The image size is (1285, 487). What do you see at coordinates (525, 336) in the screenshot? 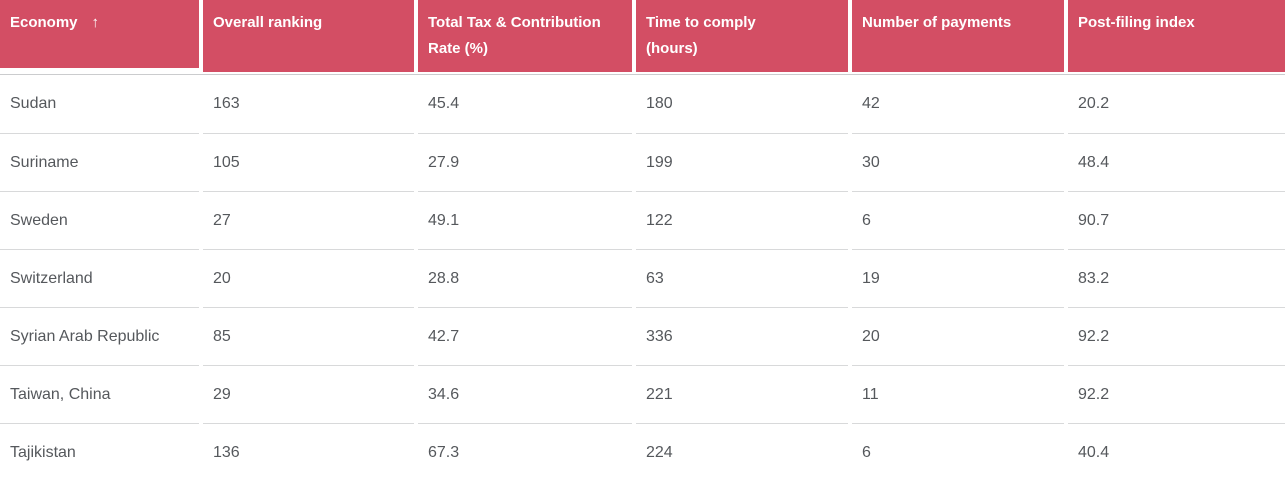
I see `cell-total-tax-contribution-rate: 42.7` at bounding box center [525, 336].